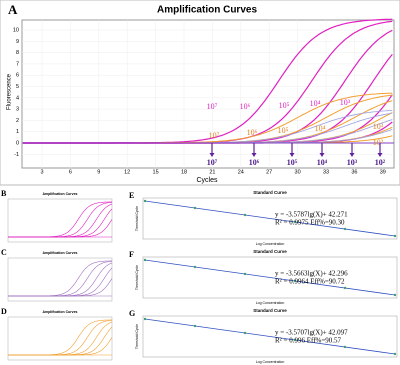 Image resolution: width=400 pixels, height=365 pixels. What do you see at coordinates (17, 42) in the screenshot?
I see `y-tick-label: 9` at bounding box center [17, 42].